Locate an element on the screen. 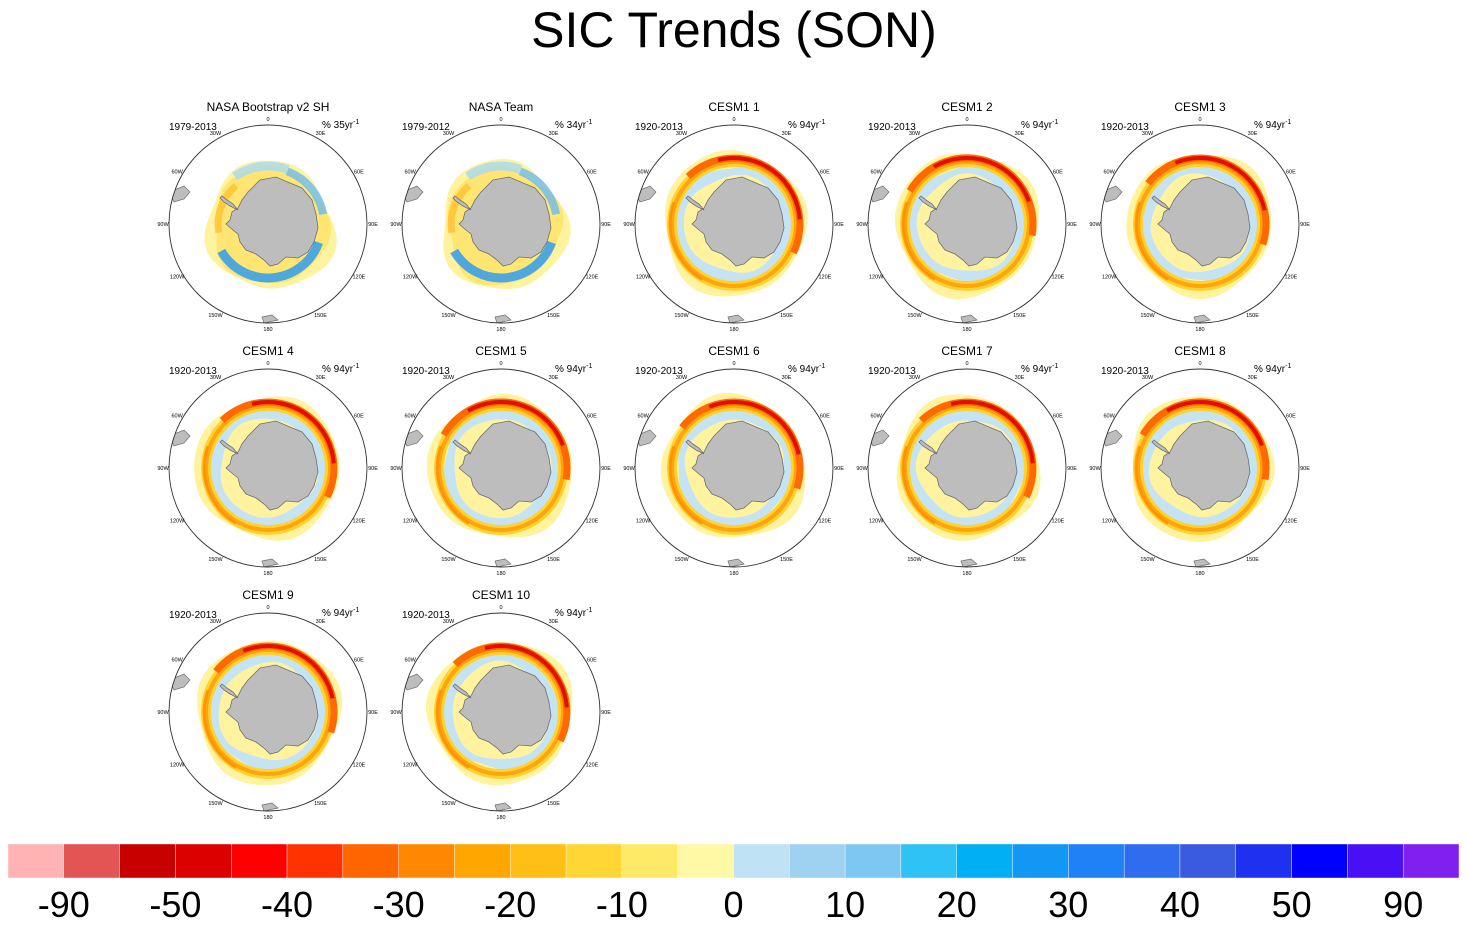 This screenshot has width=1468, height=926. panel-title: CESM1 3 is located at coordinates (1200, 107).